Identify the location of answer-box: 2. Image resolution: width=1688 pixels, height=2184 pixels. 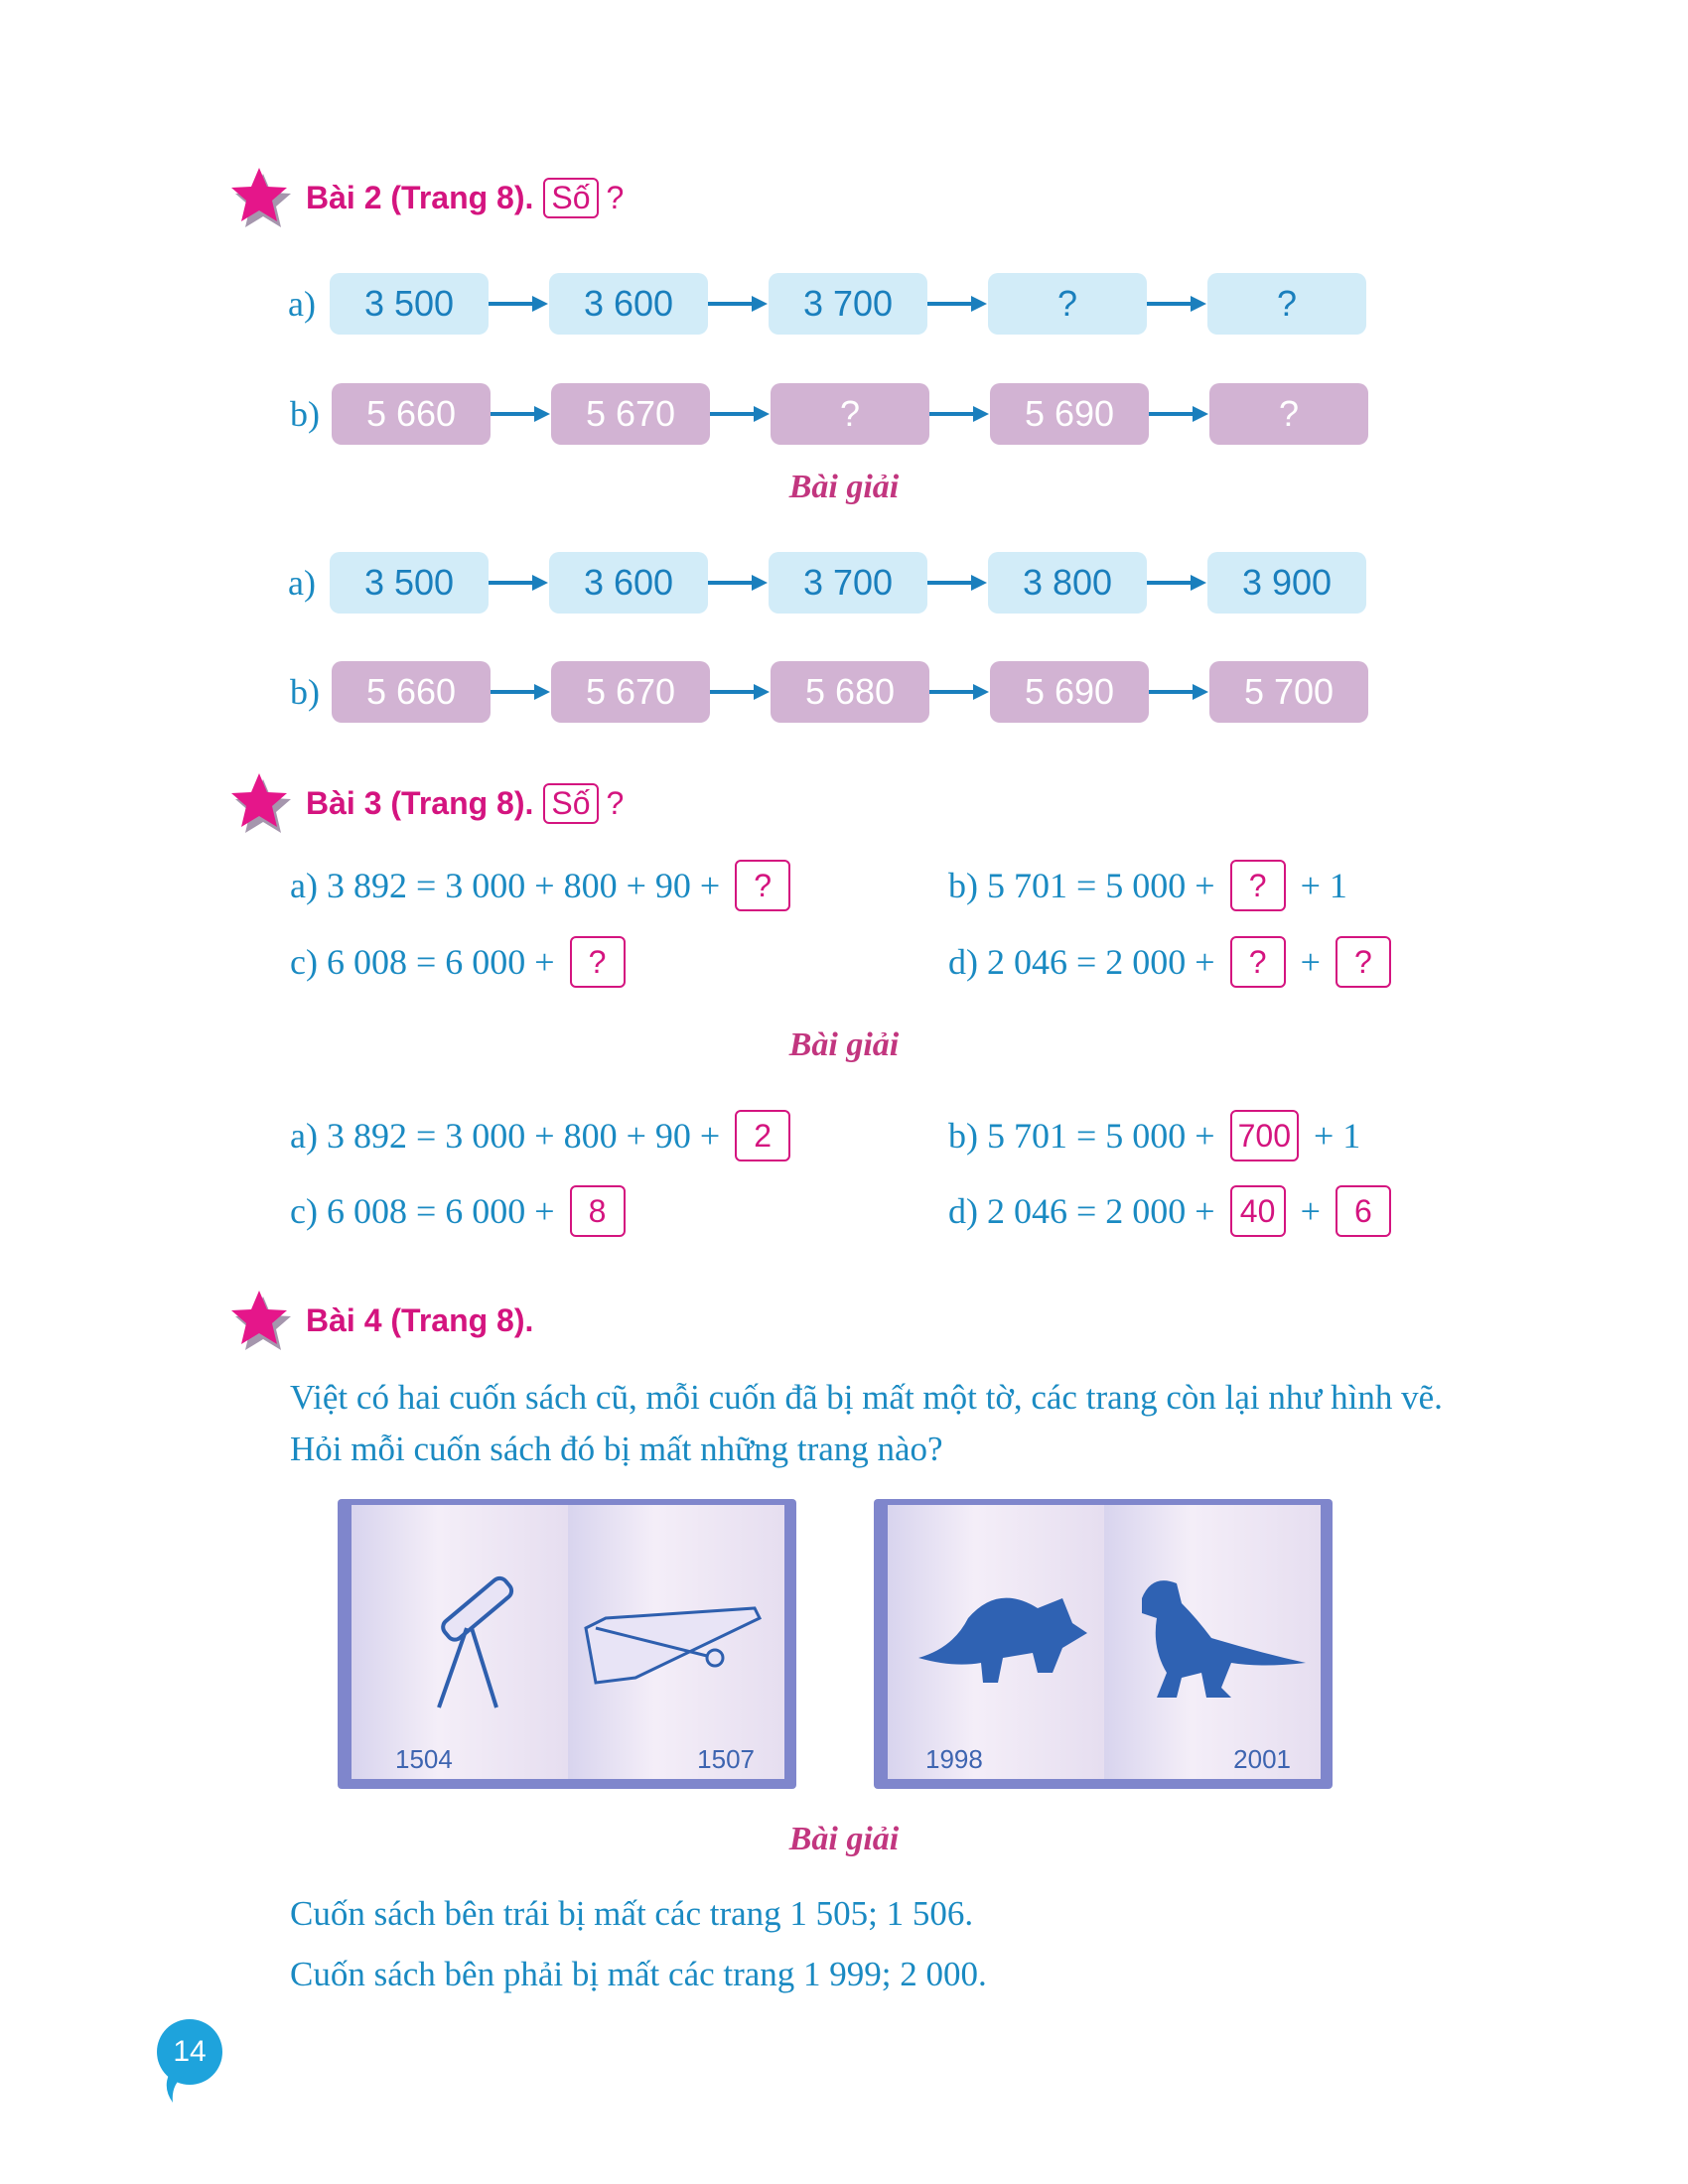
(763, 1135).